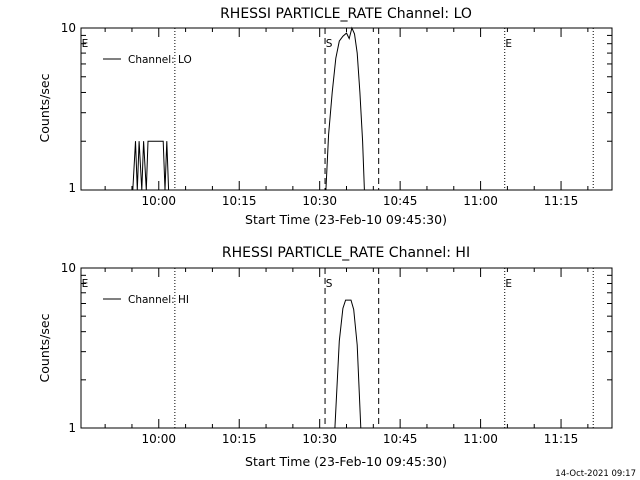 This screenshot has height=480, width=640. Describe the element at coordinates (160, 60) in the screenshot. I see `legend-entry-label: Channel: LO` at that location.